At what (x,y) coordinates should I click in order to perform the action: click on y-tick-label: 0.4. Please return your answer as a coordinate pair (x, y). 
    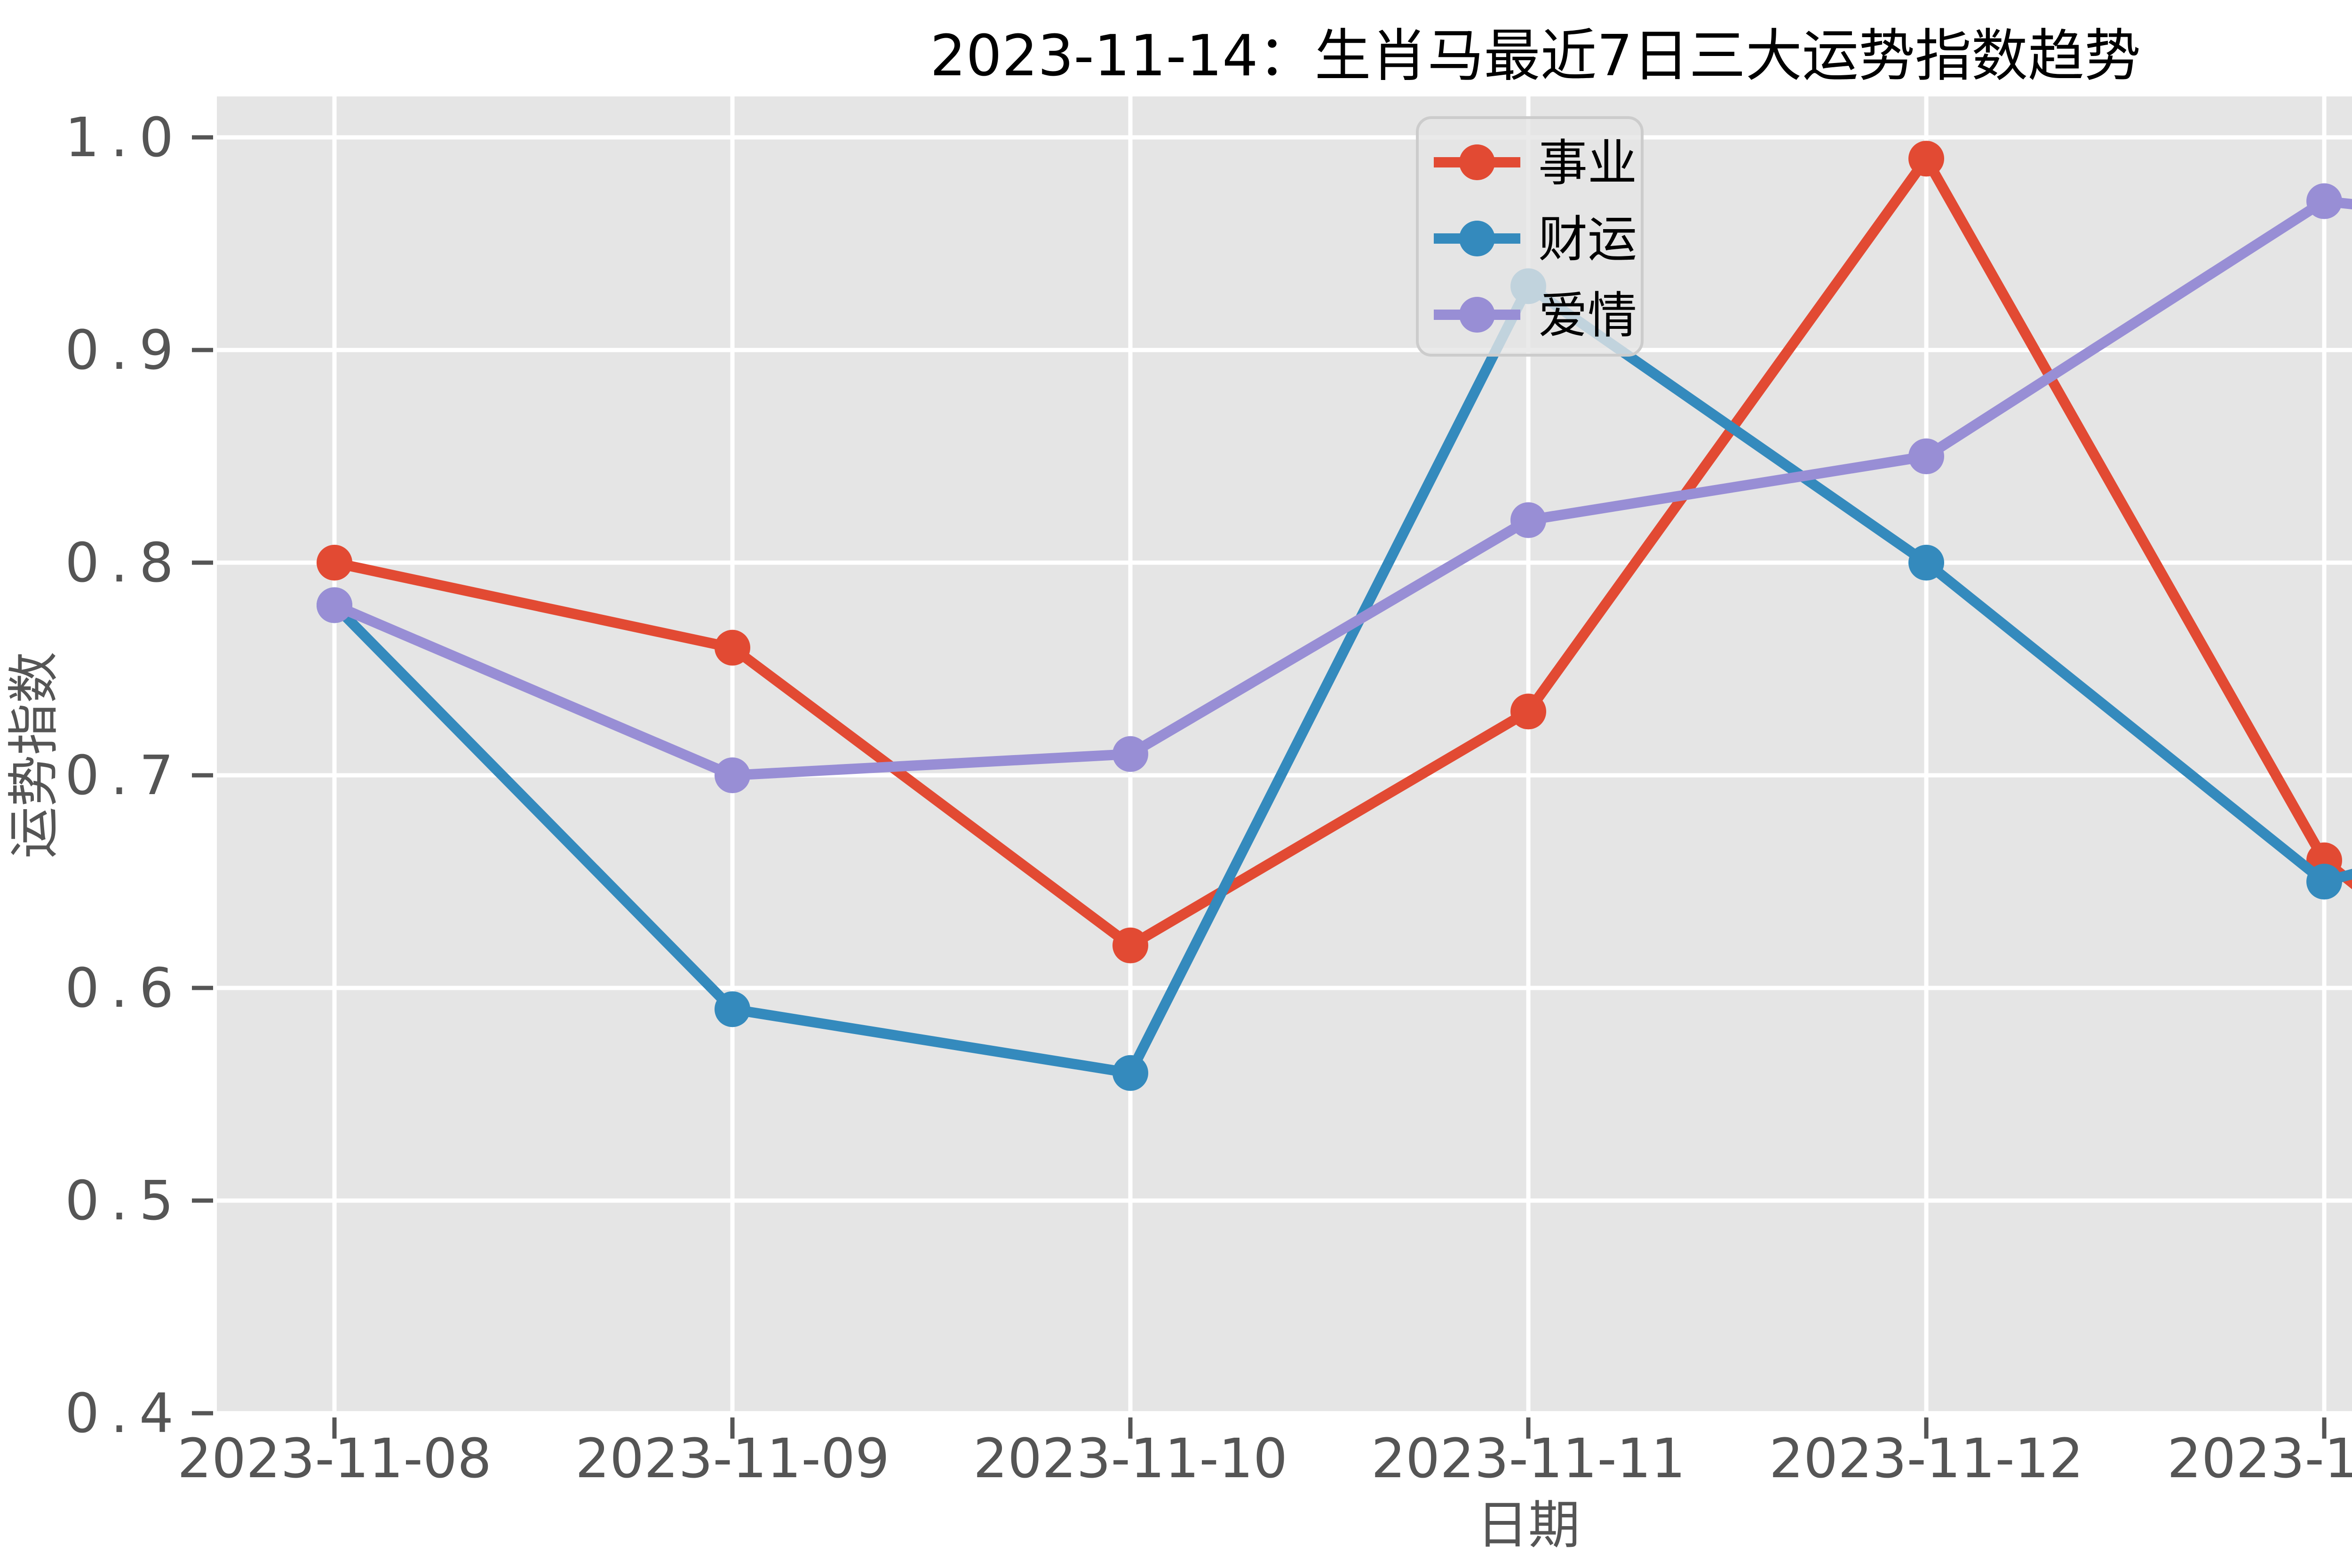
    Looking at the image, I should click on (125, 1413).